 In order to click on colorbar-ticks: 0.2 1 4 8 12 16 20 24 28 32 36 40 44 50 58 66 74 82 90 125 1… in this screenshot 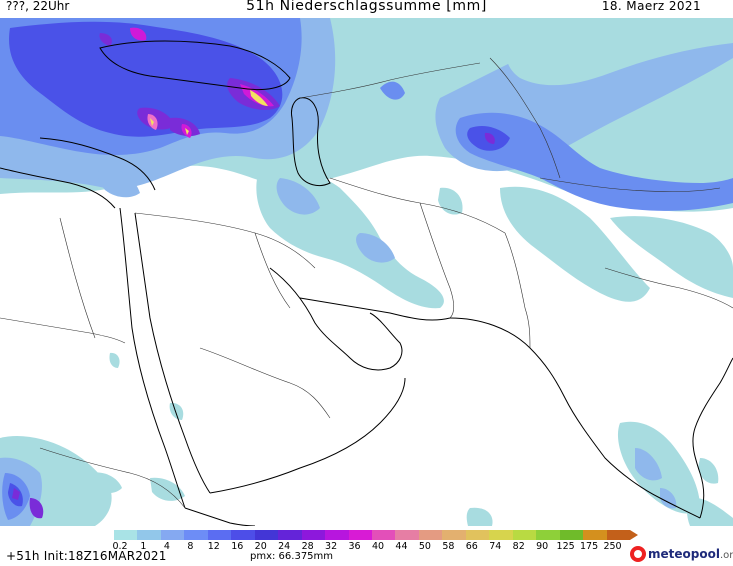, I will do `click(378, 547)`.